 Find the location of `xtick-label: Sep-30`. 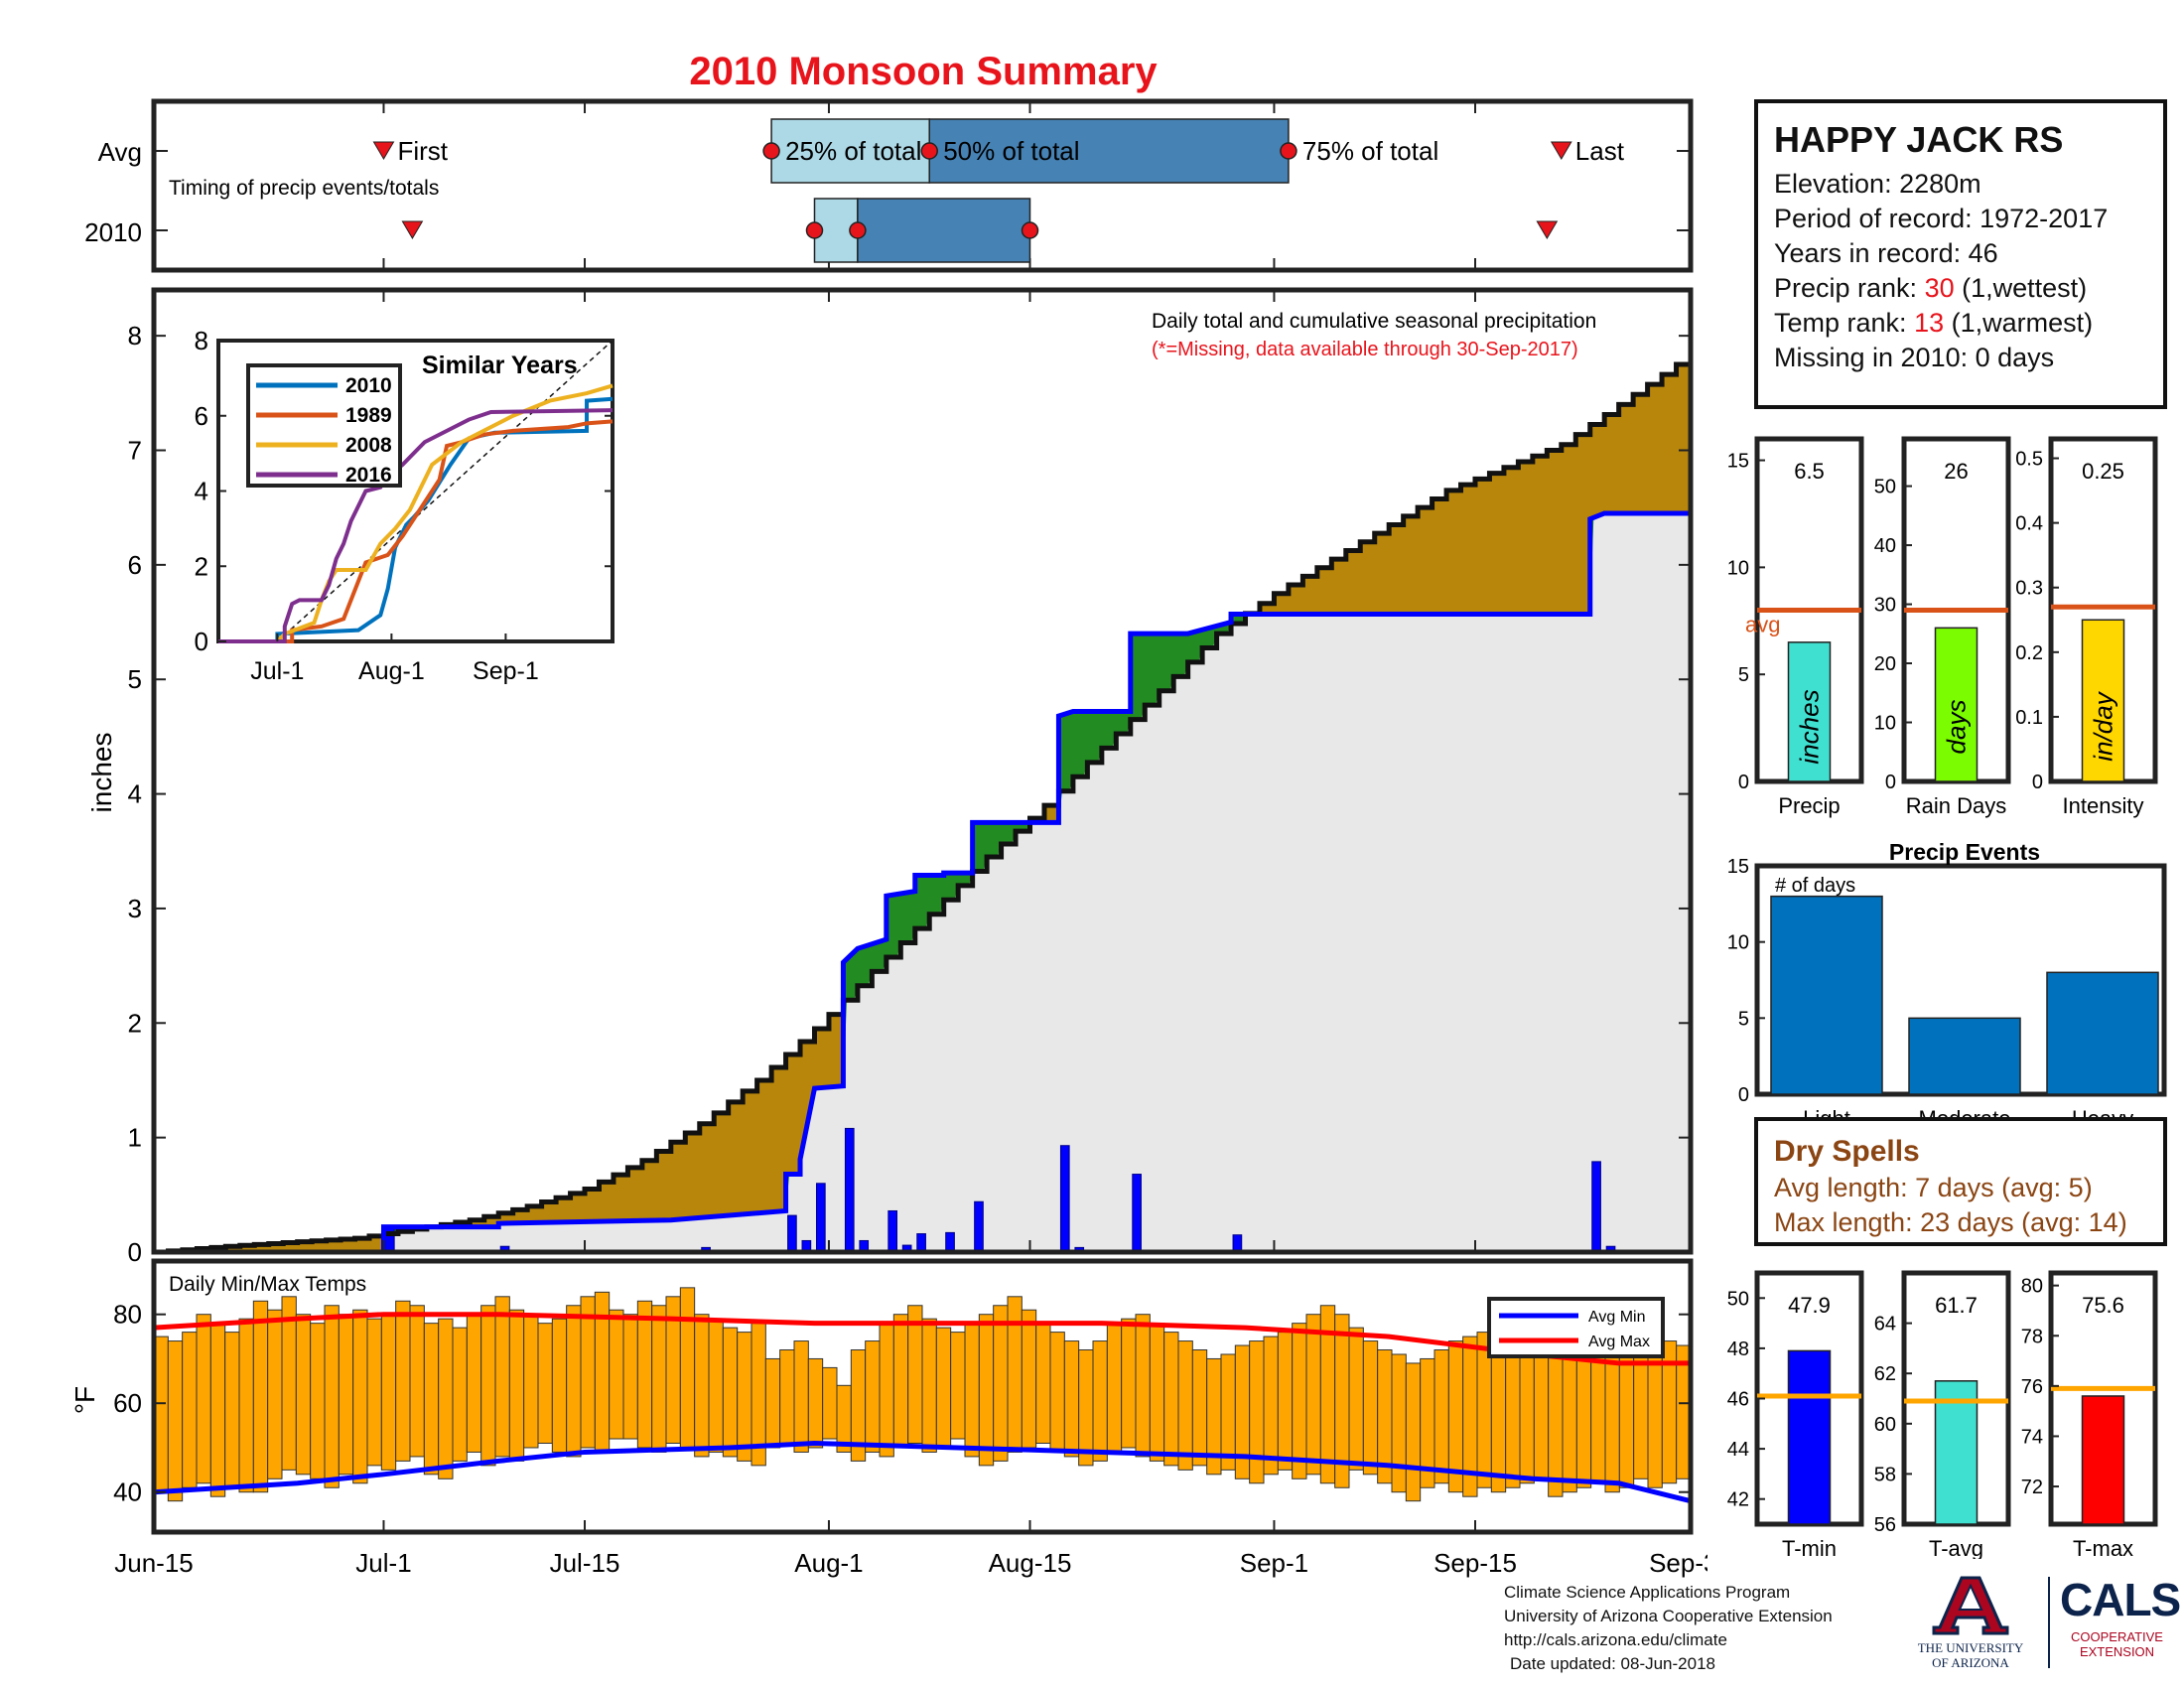

xtick-label: Sep-30 is located at coordinates (1678, 1563).